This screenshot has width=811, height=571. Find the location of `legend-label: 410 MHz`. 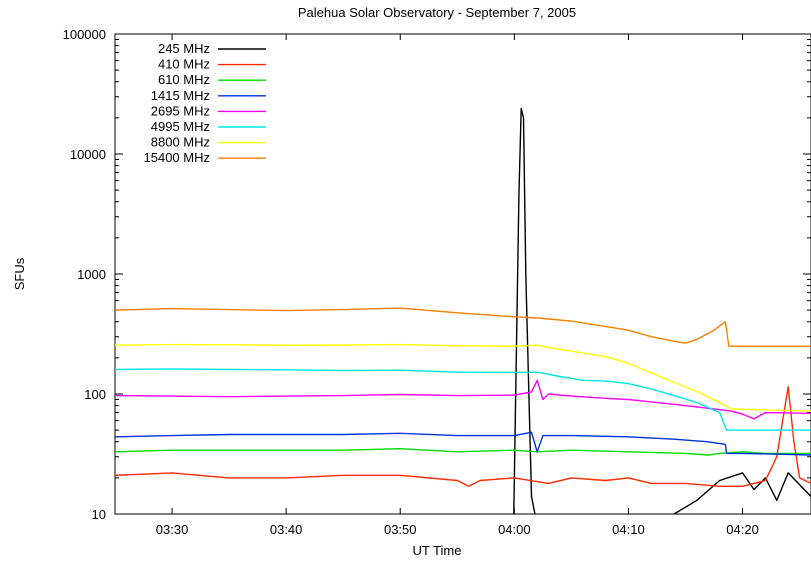

legend-label: 410 MHz is located at coordinates (184, 64).